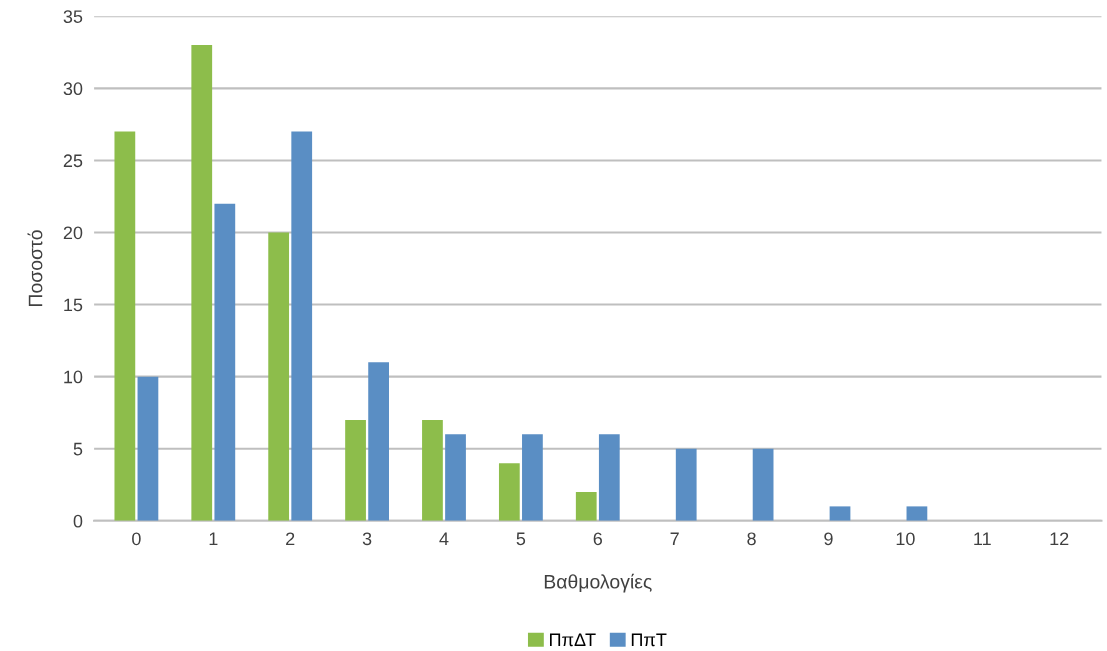  What do you see at coordinates (73, 305) in the screenshot?
I see `y-tick-label: 15` at bounding box center [73, 305].